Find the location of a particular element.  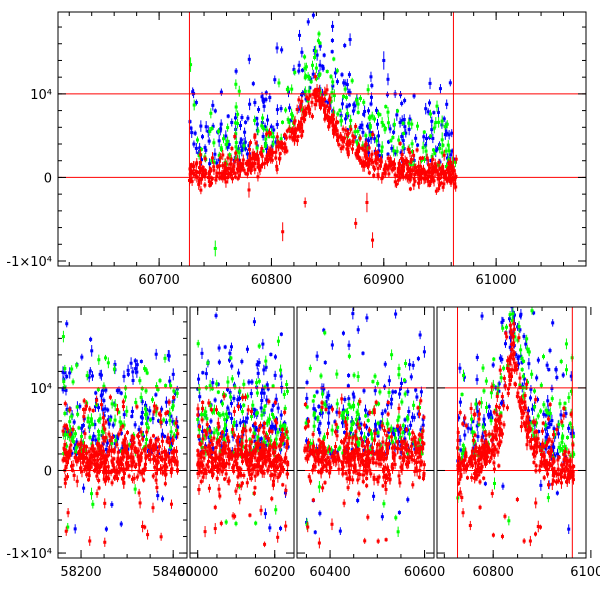

segment-data is located at coordinates (120, 433).